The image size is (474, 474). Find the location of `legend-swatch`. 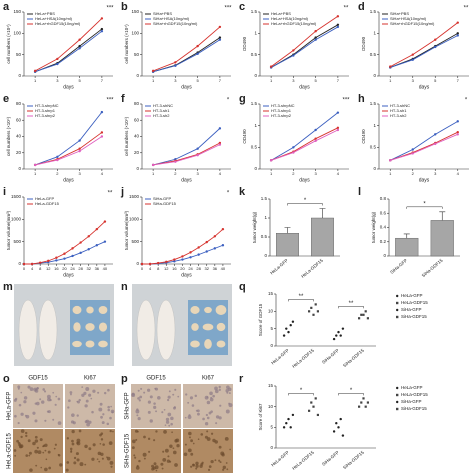

legend-swatch is located at coordinates (397, 409).